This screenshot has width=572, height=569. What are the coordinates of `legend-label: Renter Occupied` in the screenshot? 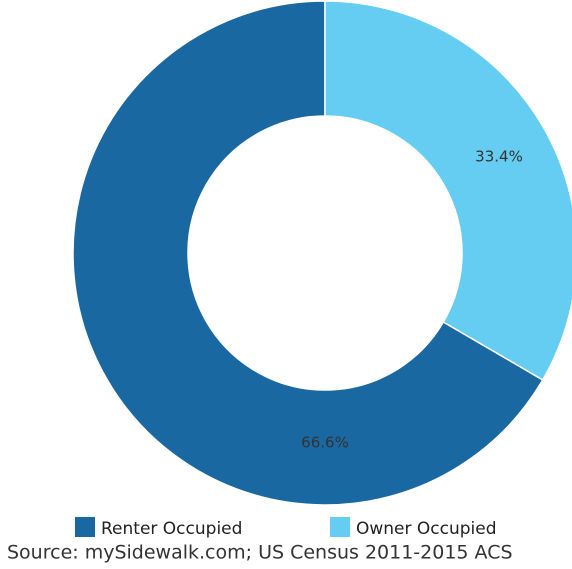 It's located at (171, 529).